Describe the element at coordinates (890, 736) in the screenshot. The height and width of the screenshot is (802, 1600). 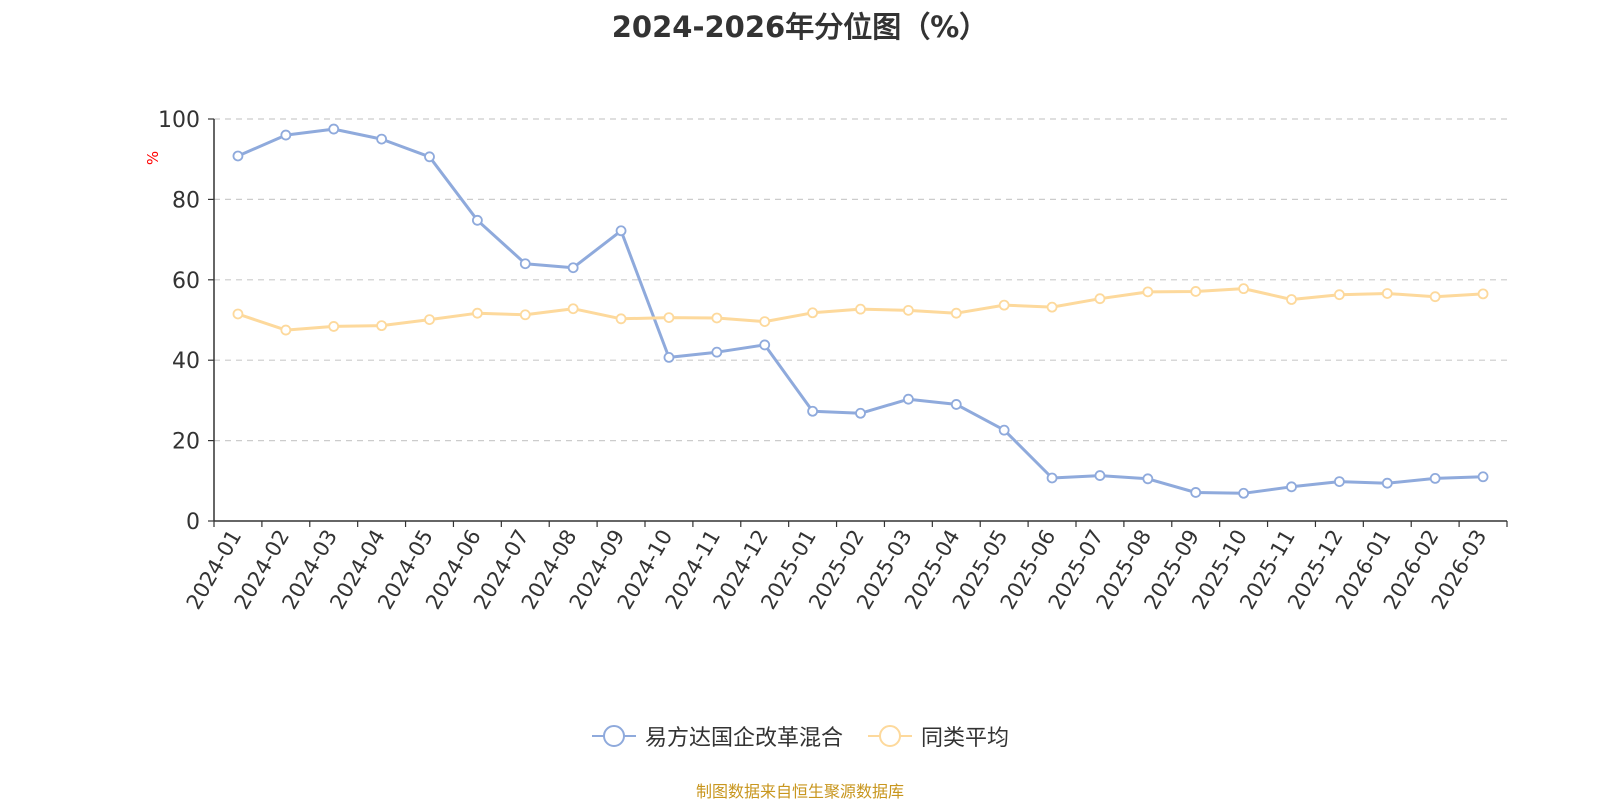
I see `legend-marker-average` at that location.